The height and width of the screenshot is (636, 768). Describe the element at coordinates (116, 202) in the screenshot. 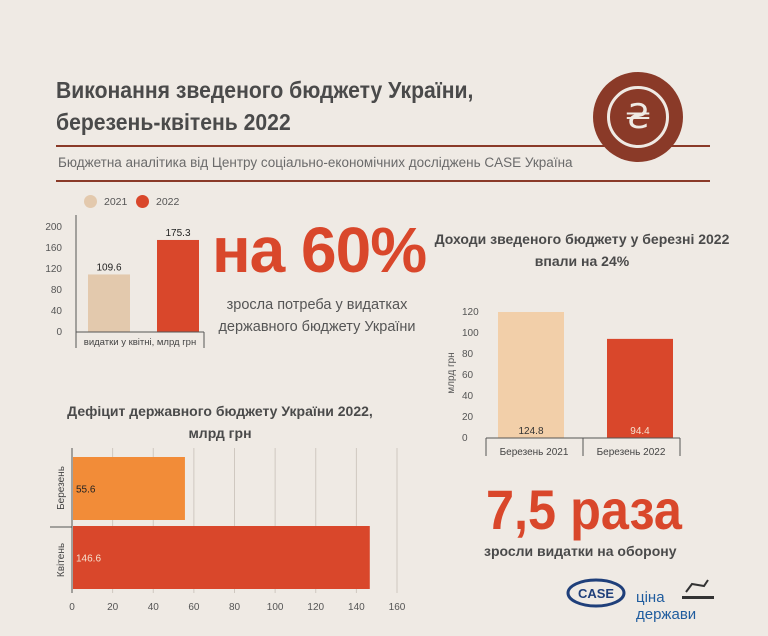

I see `legend-label-2021: 2021` at that location.